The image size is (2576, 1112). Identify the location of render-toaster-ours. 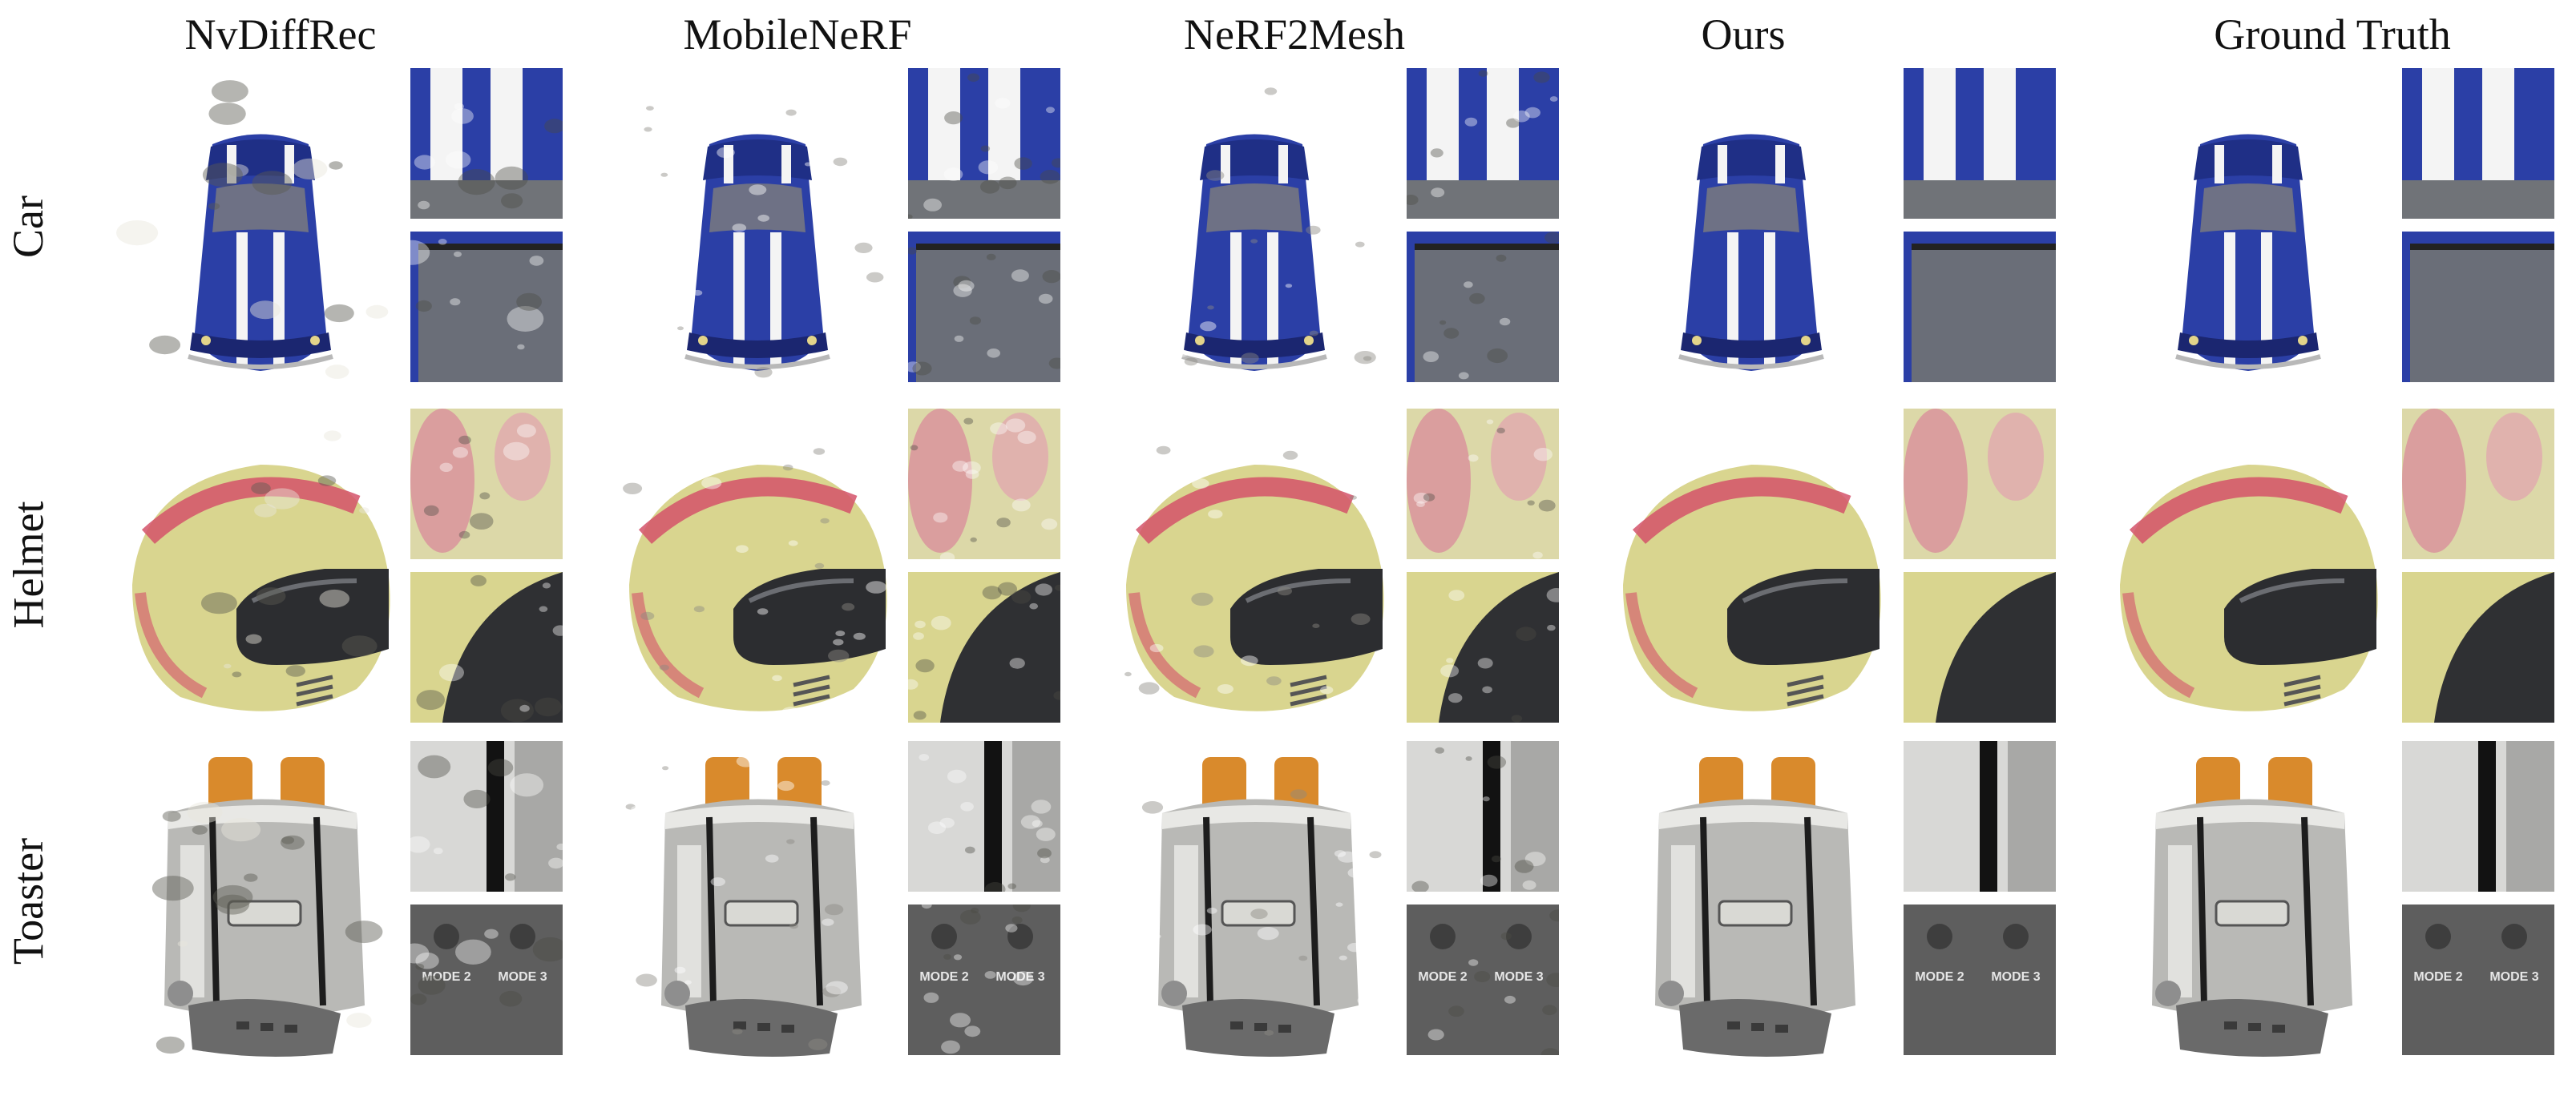
(1752, 901).